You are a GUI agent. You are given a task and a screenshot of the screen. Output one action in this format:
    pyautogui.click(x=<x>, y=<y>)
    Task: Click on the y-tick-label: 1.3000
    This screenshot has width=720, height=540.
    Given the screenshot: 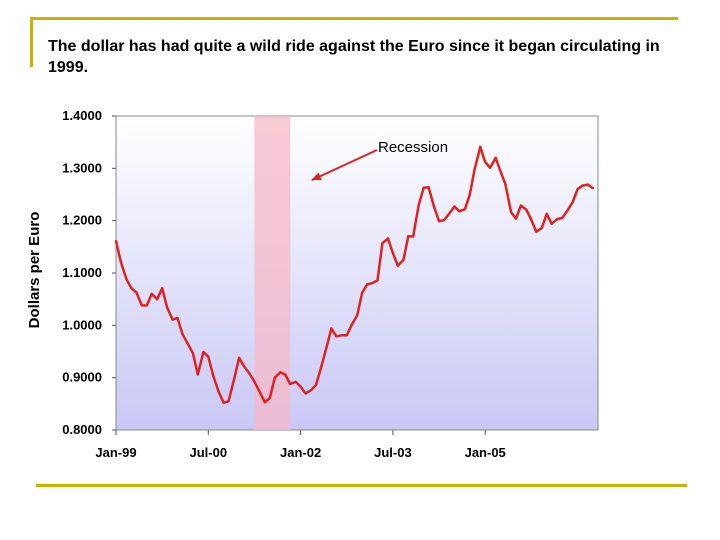 What is the action you would take?
    pyautogui.click(x=82, y=167)
    